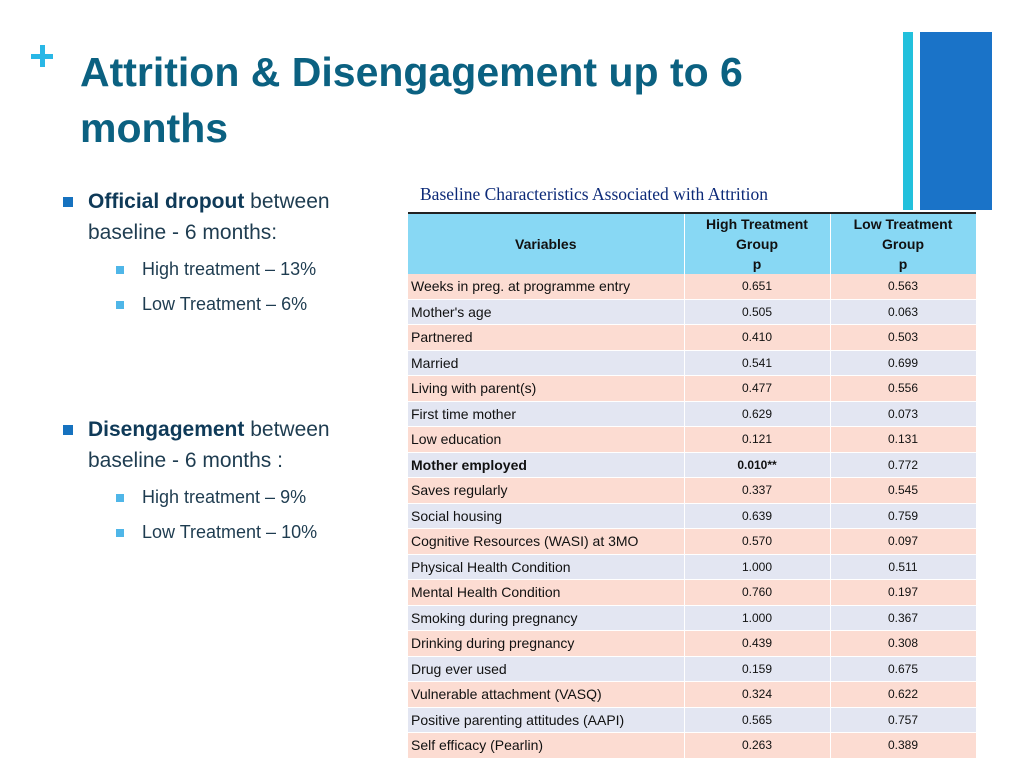 Image resolution: width=1024 pixels, height=768 pixels. What do you see at coordinates (757, 337) in the screenshot?
I see `cell-high-p: 0.410` at bounding box center [757, 337].